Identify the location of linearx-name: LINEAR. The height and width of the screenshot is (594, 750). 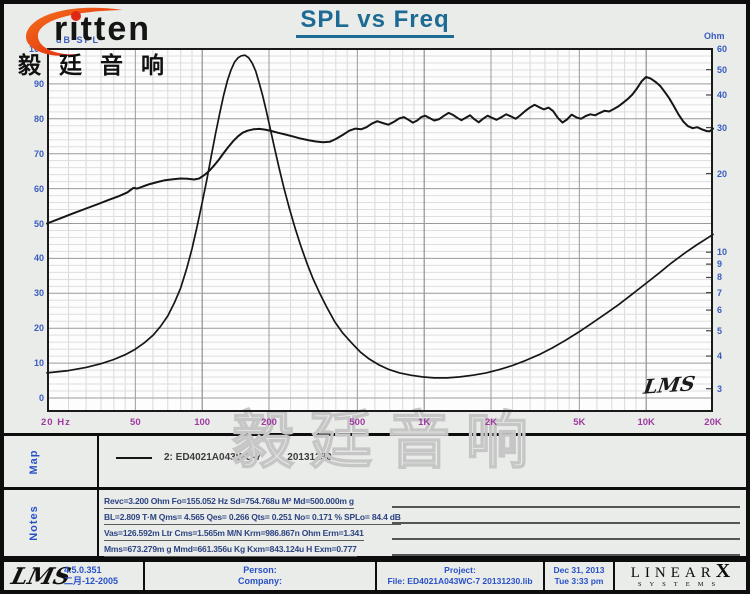
(673, 573).